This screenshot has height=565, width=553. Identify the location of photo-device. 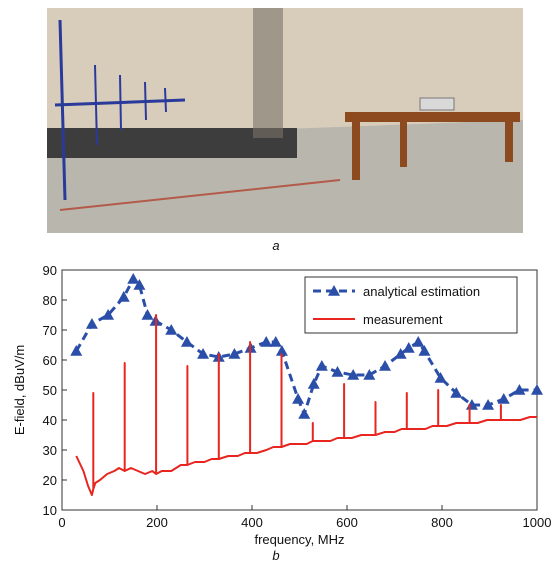
(437, 104).